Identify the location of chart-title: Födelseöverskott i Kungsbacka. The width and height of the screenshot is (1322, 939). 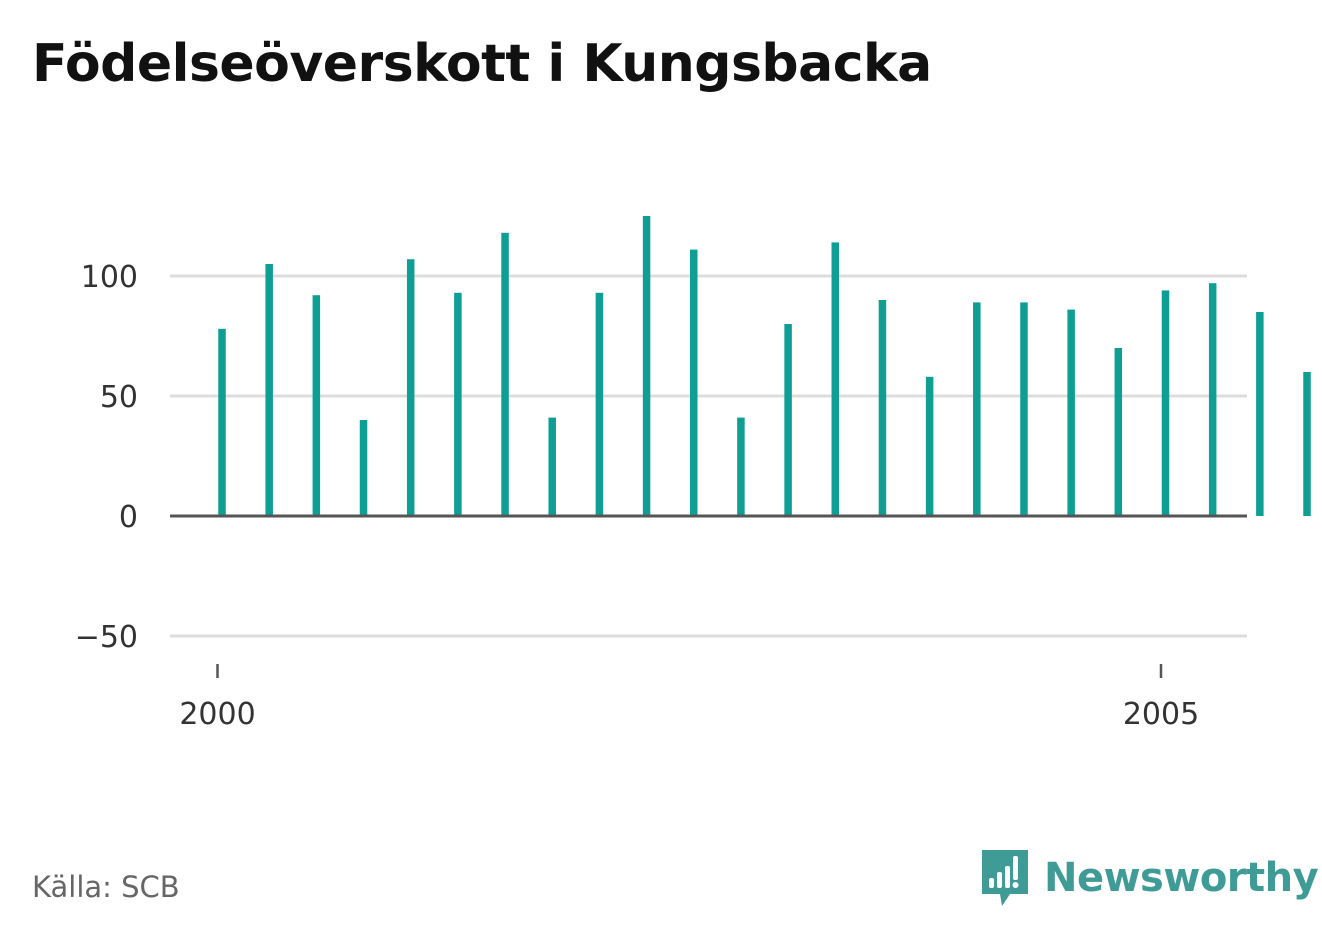
(482, 64).